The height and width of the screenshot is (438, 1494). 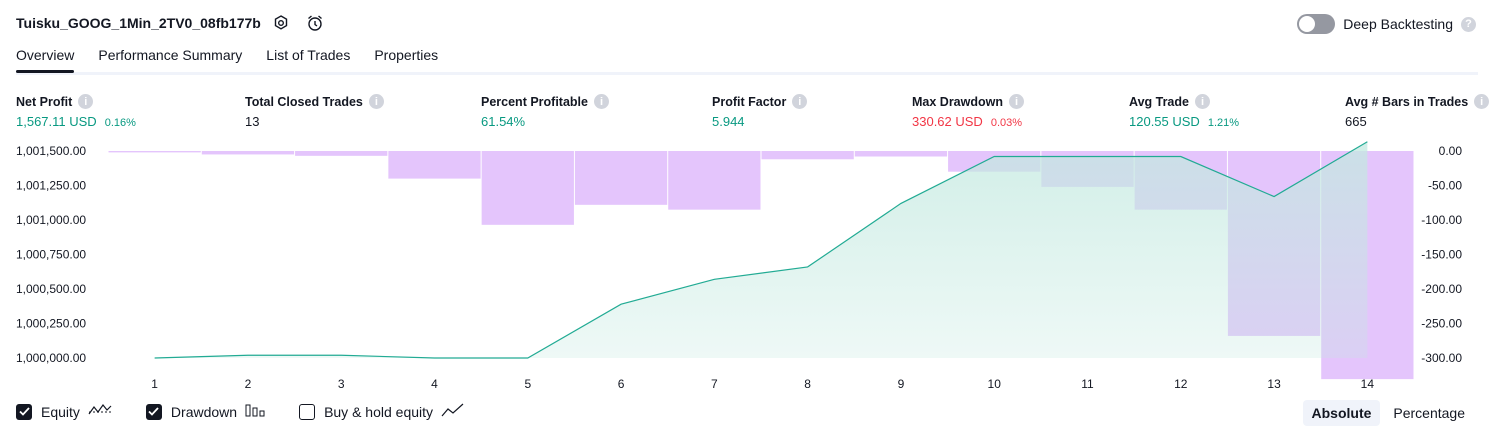 What do you see at coordinates (406, 55) in the screenshot?
I see `tab-properties: Properties` at bounding box center [406, 55].